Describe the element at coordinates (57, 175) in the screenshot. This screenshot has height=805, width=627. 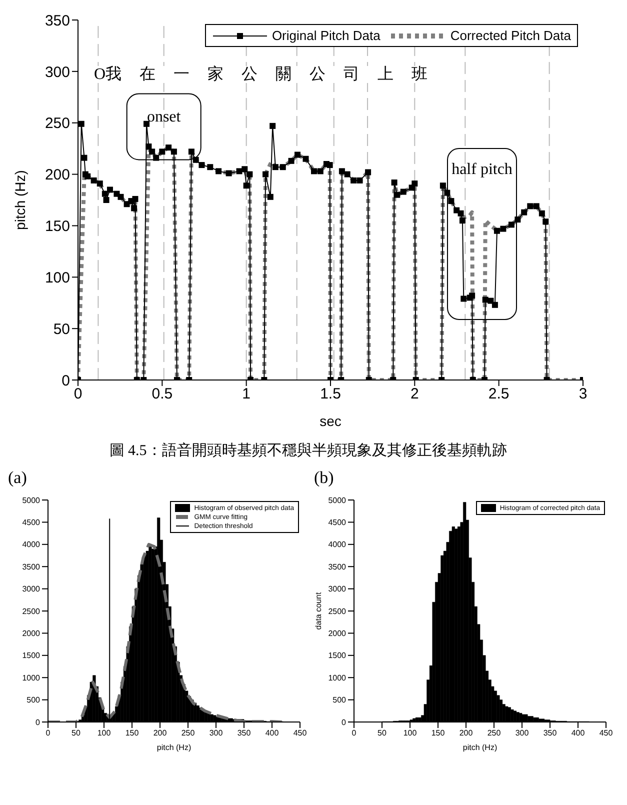
I see `y-tick-label: 200` at that location.